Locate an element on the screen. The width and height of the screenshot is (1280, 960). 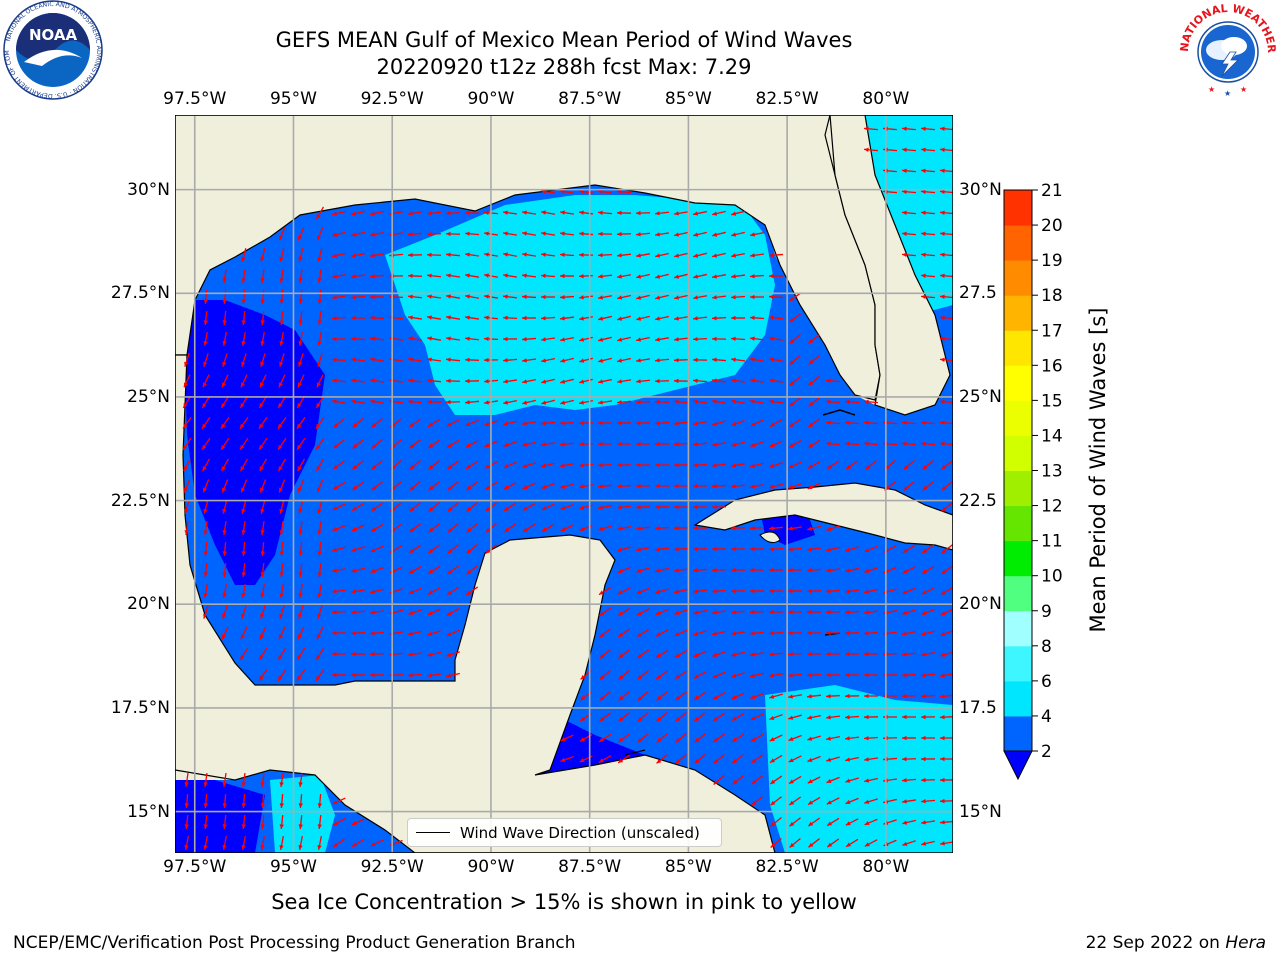
low-period-zone-west is located at coordinates (255, 442).